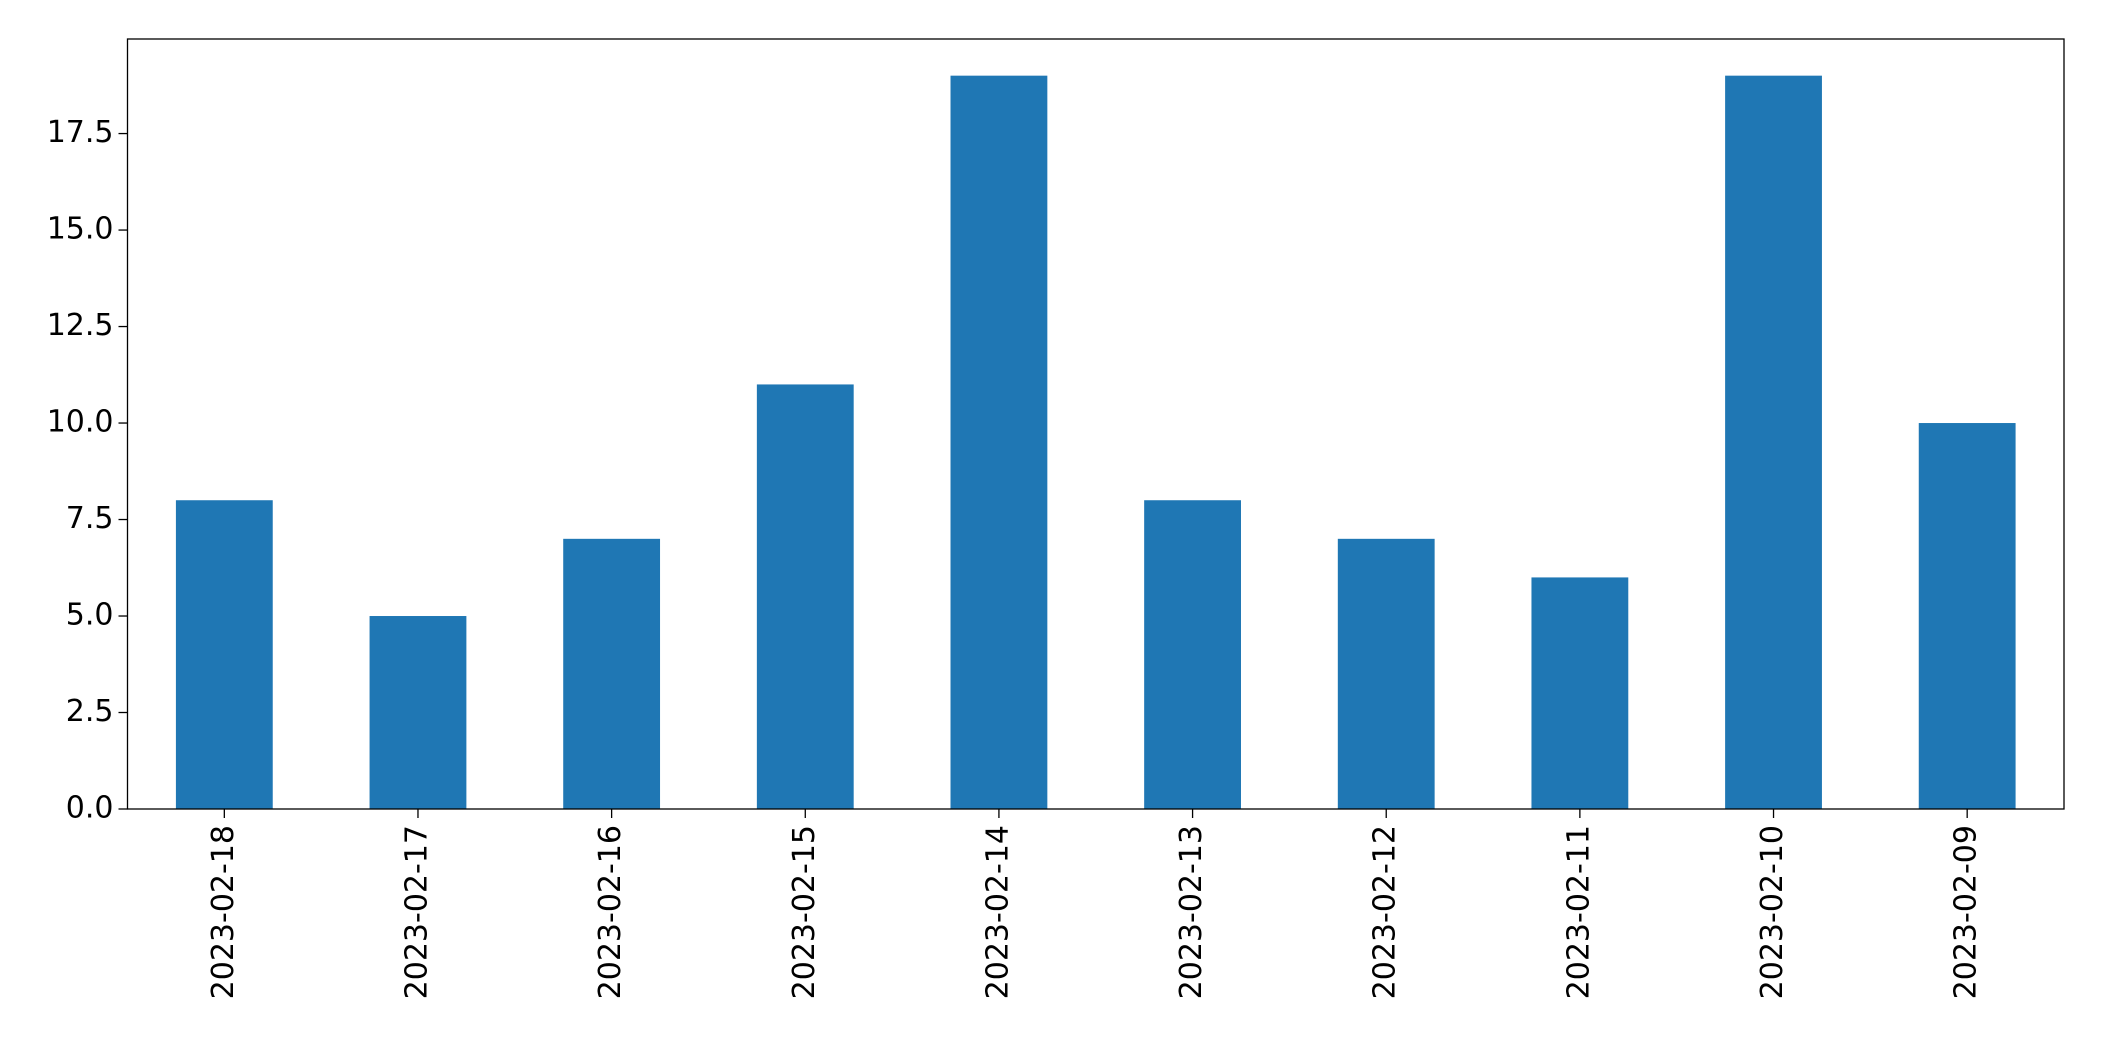 The width and height of the screenshot is (2104, 1061). Describe the element at coordinates (90, 518) in the screenshot. I see `y-tick-label: 7.5` at that location.